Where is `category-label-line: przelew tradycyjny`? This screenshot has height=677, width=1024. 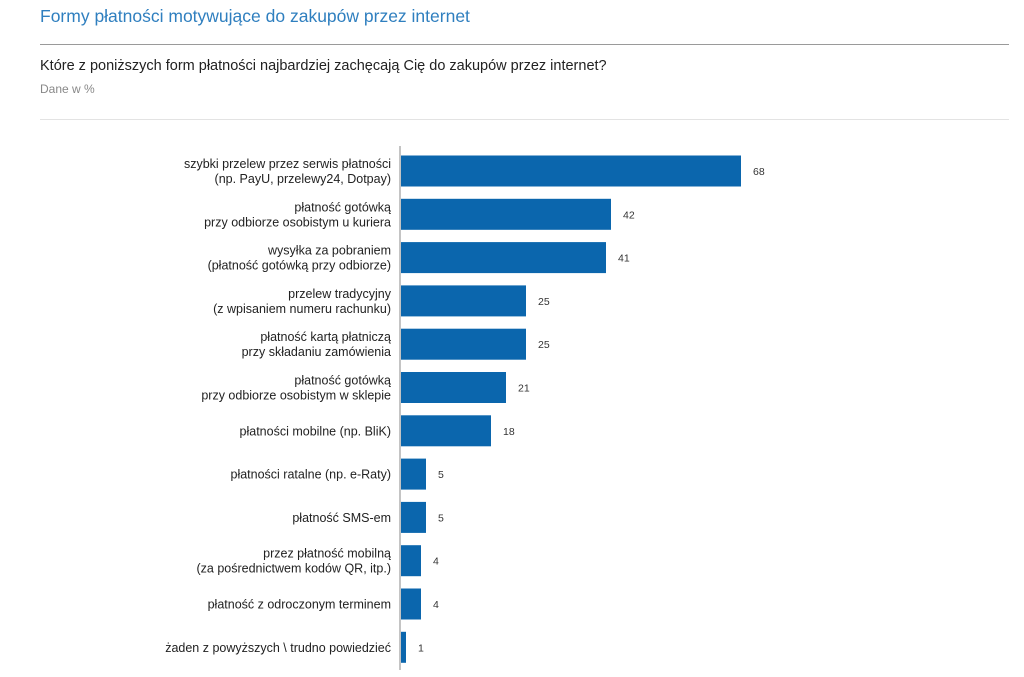
category-label-line: przelew tradycyjny is located at coordinates (340, 294).